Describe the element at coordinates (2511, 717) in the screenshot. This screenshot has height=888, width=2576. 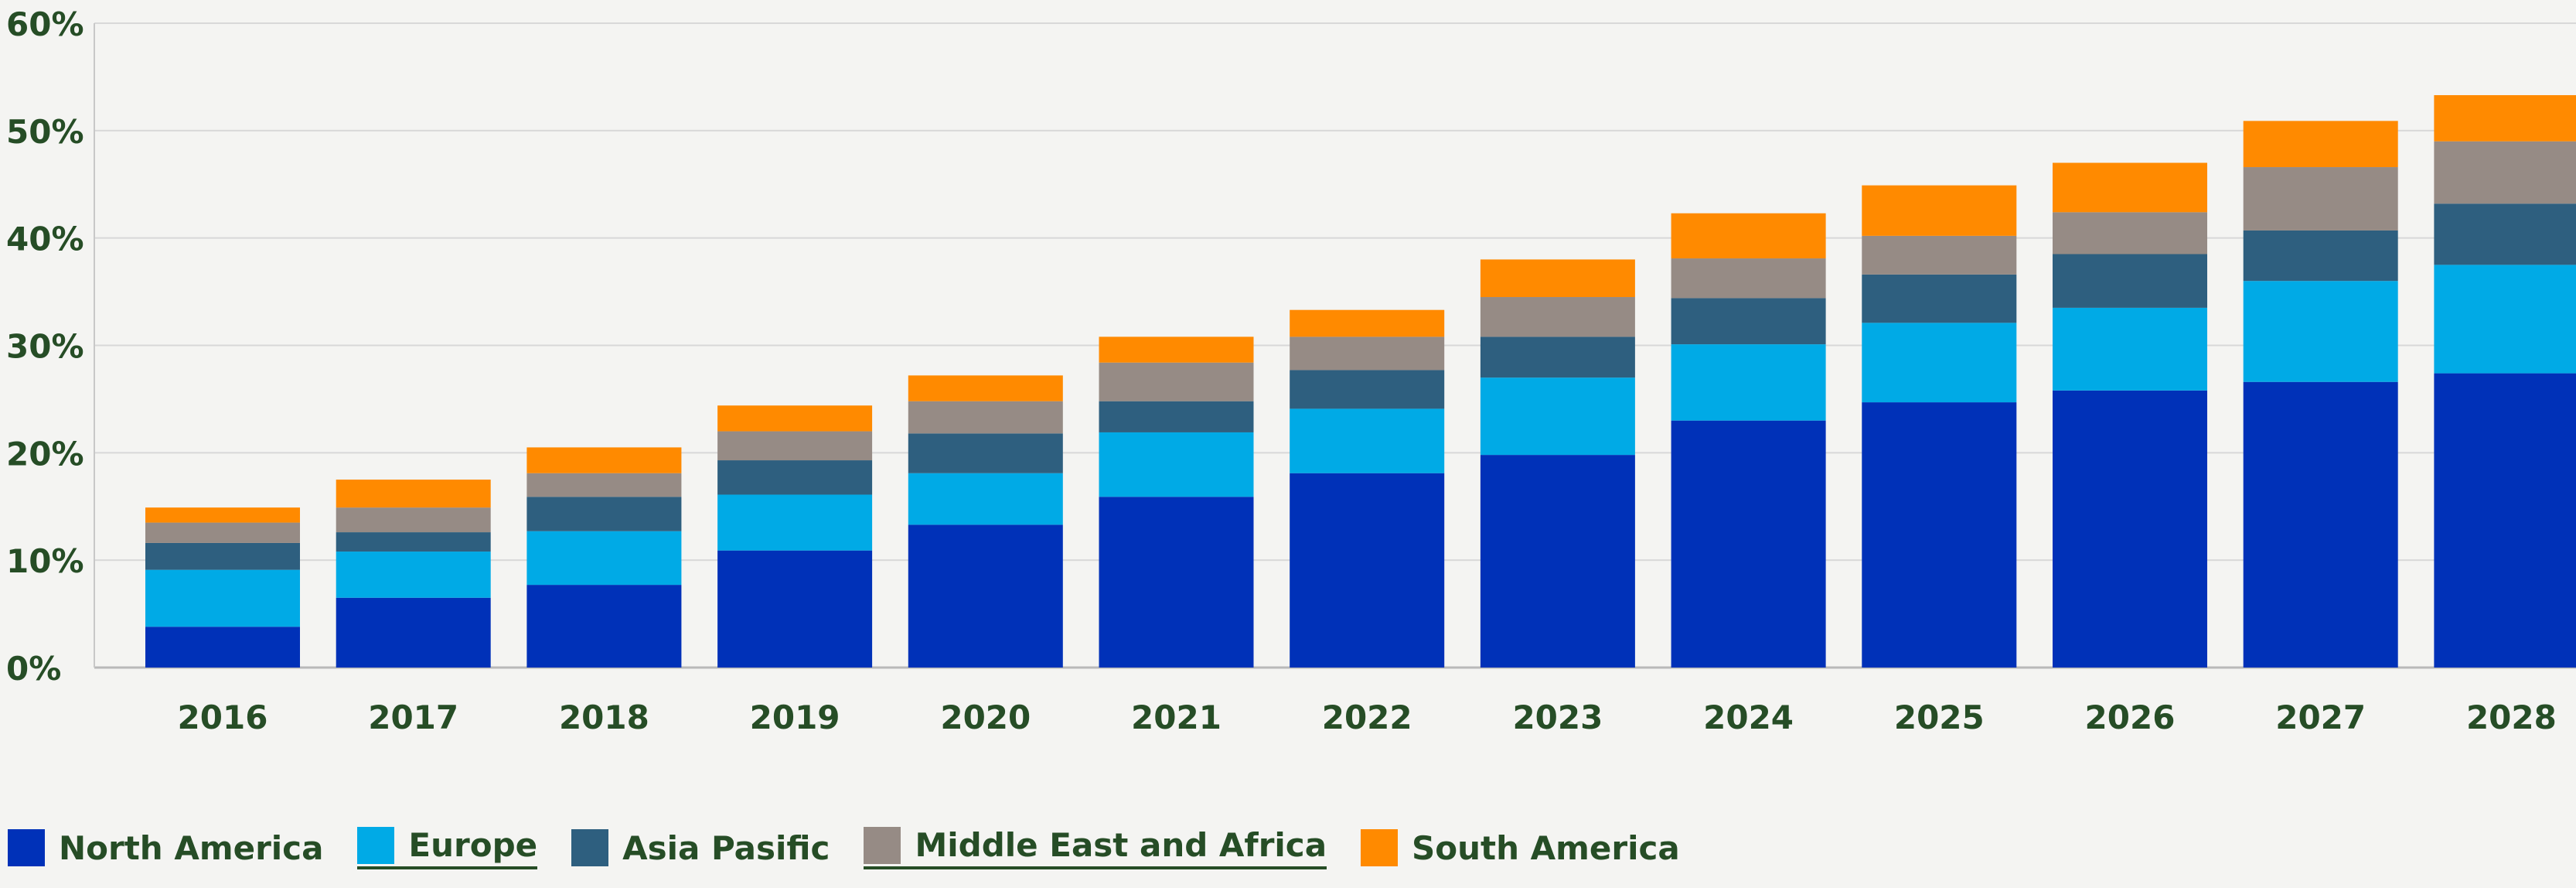
I see `x-tick-label: 2028` at that location.